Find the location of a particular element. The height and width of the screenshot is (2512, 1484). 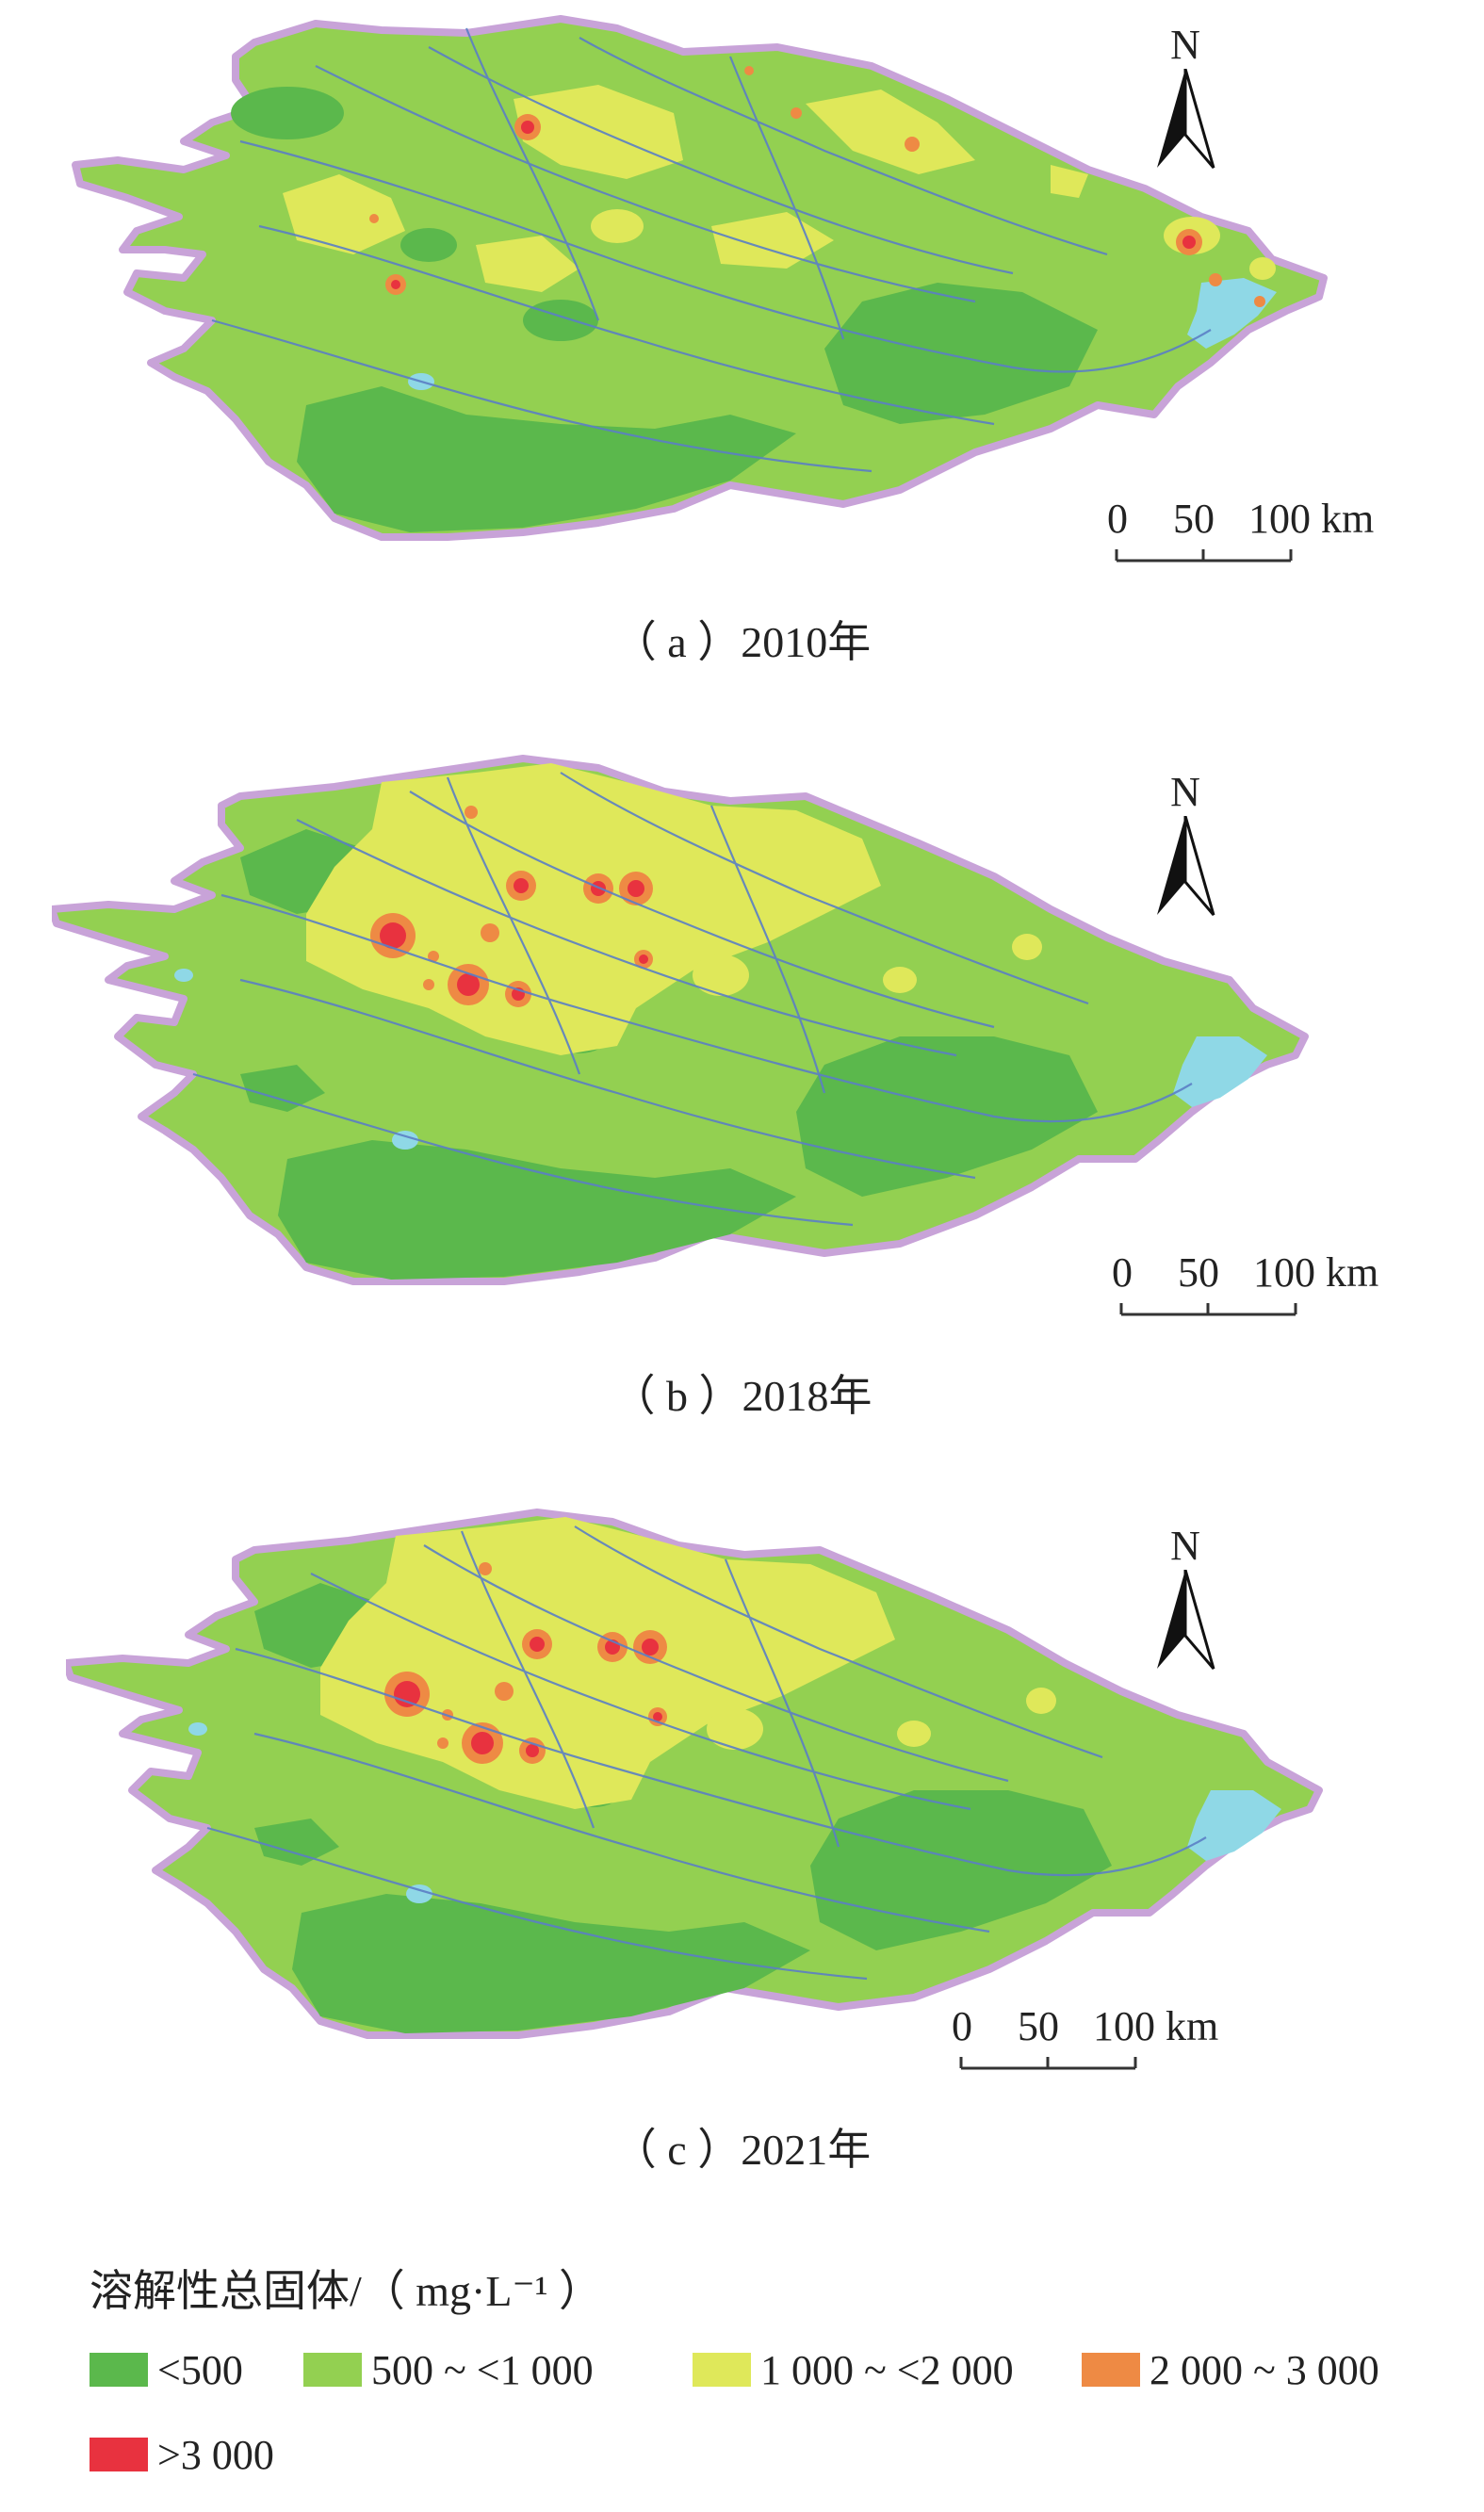

legend-title: 溶解性总固体/（ mg·L⁻¹ ） is located at coordinates (346, 2291).